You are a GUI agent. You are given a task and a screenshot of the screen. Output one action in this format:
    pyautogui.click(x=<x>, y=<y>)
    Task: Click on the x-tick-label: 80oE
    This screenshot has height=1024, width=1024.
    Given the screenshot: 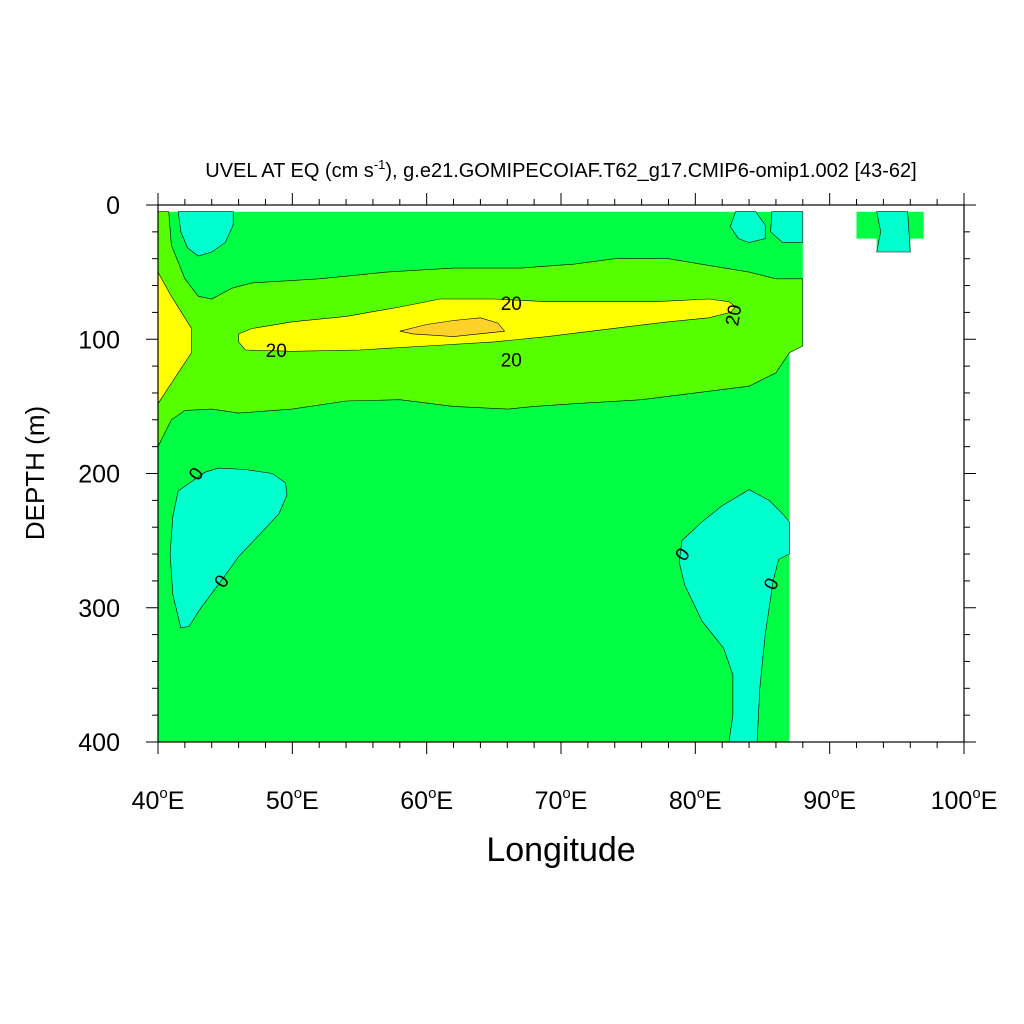 What is the action you would take?
    pyautogui.click(x=695, y=800)
    